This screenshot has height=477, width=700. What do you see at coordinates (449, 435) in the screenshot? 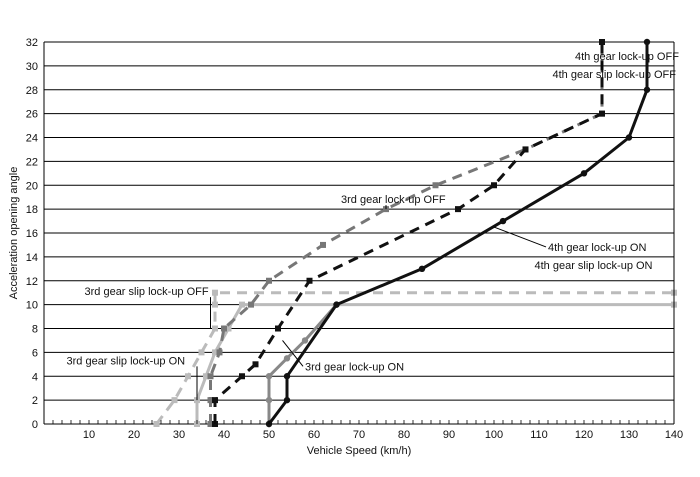
I see `x-tick-label: 90` at bounding box center [449, 435].